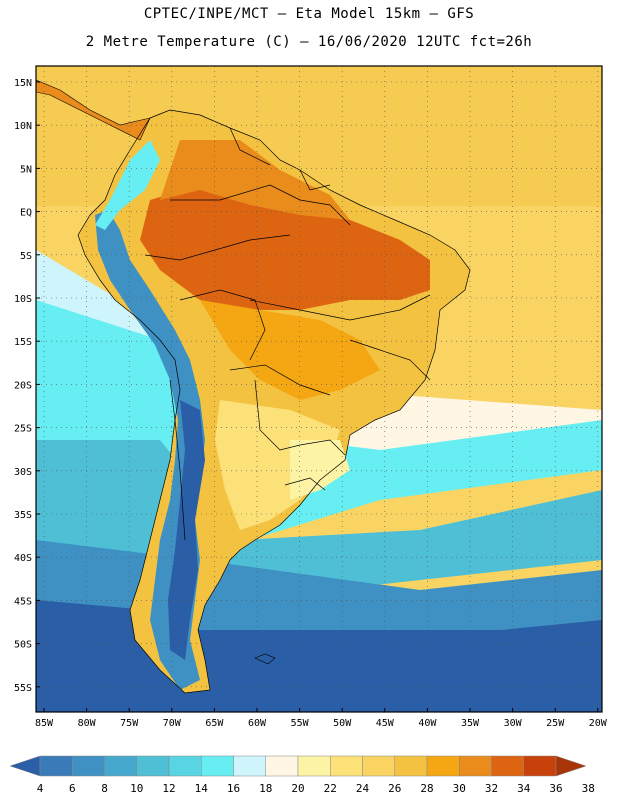 The width and height of the screenshot is (618, 800). Describe the element at coordinates (23, 429) in the screenshot. I see `lat-tick-label: 25S` at that location.